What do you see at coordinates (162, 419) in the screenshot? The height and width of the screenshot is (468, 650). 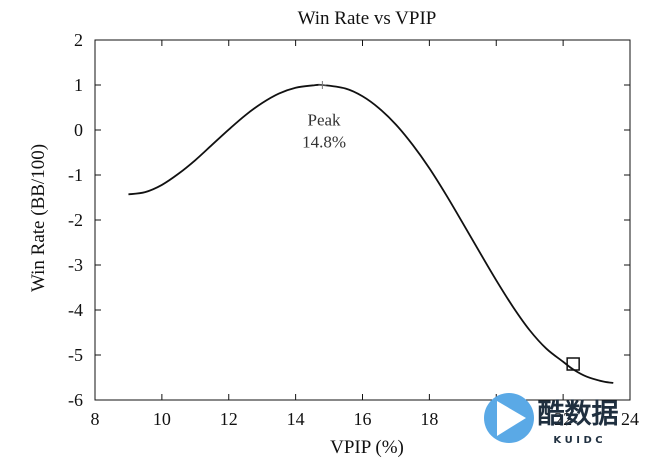 I see `x-tick-label: 10` at bounding box center [162, 419].